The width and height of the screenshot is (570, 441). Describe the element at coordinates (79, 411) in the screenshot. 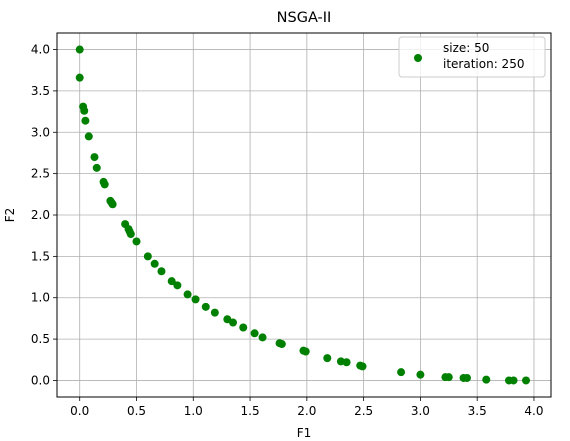

I see `x-tick-label: 0.0` at that location.